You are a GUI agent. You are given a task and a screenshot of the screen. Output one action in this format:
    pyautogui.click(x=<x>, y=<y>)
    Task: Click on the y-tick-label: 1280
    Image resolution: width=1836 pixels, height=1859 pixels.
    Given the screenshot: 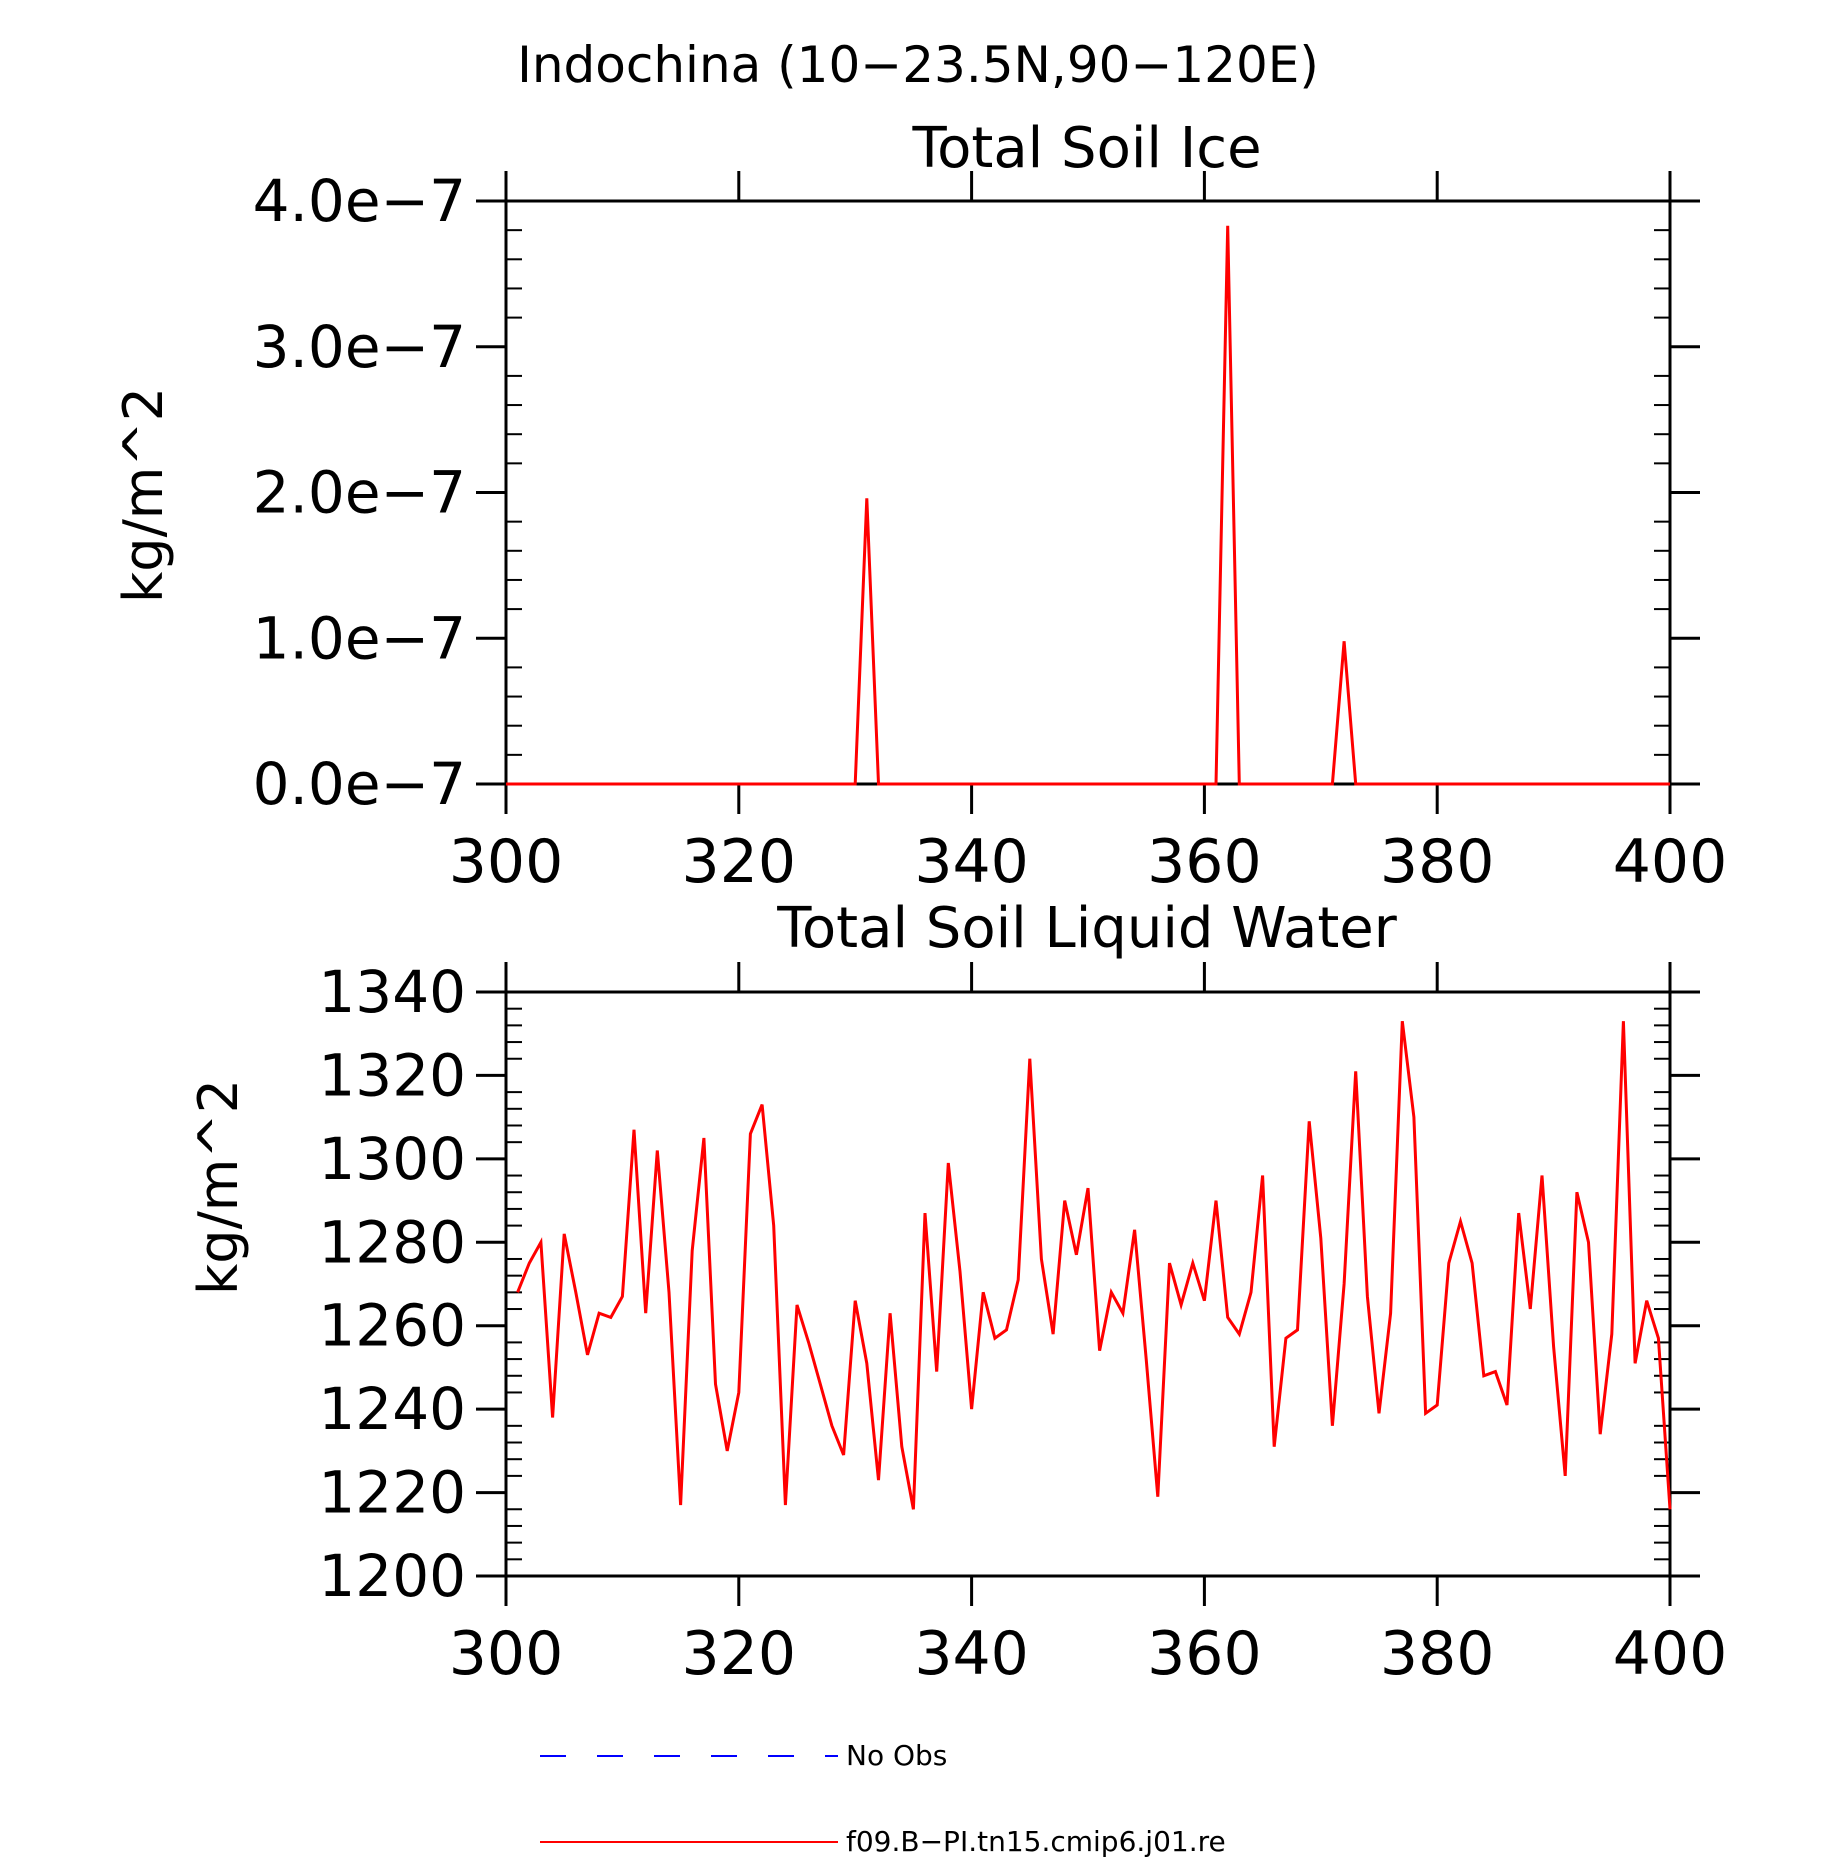 What is the action you would take?
    pyautogui.click(x=392, y=1242)
    